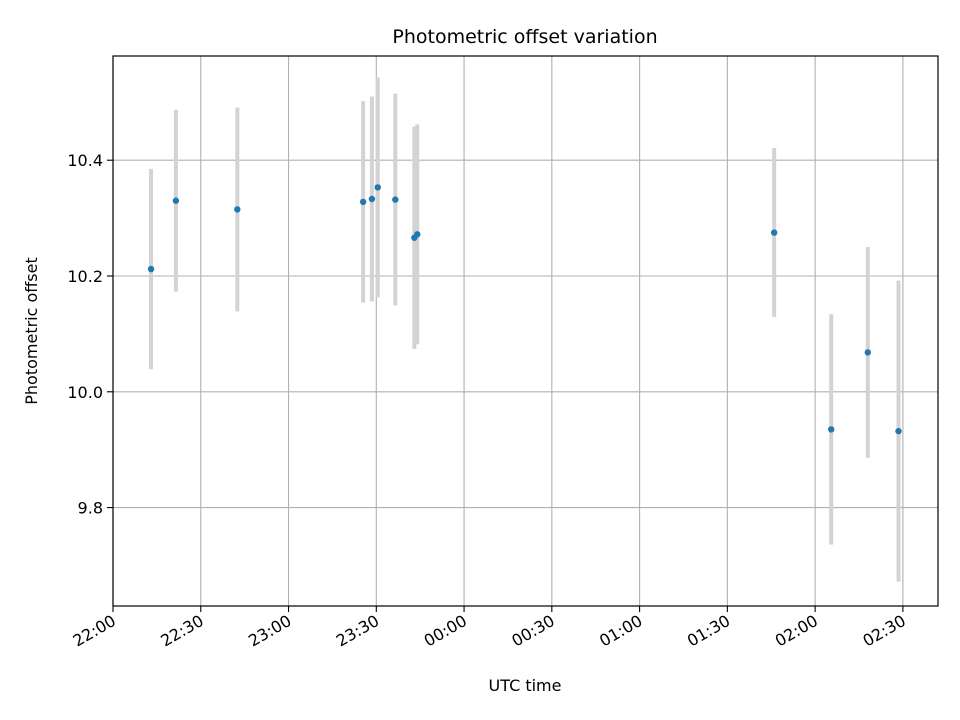 This screenshot has width=960, height=720. What do you see at coordinates (532, 631) in the screenshot?
I see `x-tick-label: 00:30` at bounding box center [532, 631].